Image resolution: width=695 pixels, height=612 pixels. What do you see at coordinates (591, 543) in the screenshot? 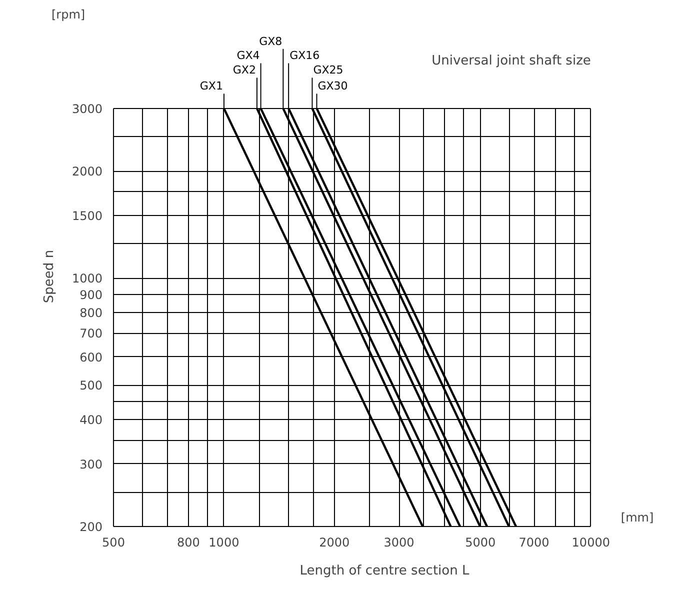
I see `x-tick-label: 10000` at bounding box center [591, 543].